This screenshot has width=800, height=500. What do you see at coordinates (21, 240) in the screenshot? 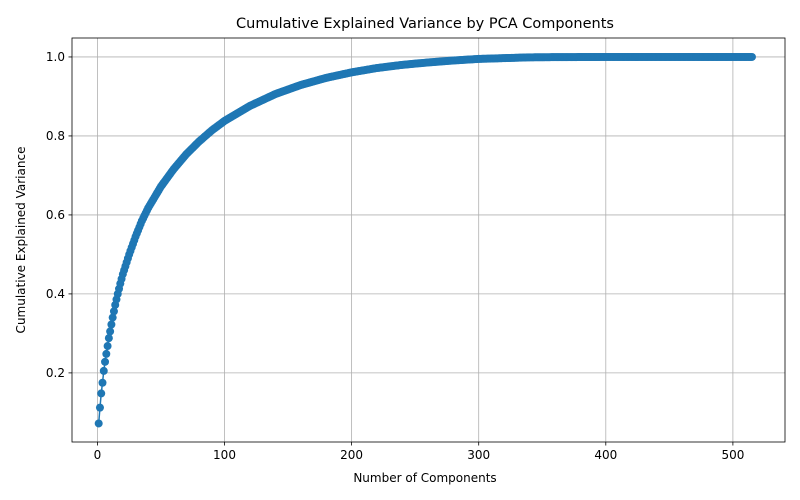
I see `y-axis-label: Cumulative Explained Variance` at bounding box center [21, 240].